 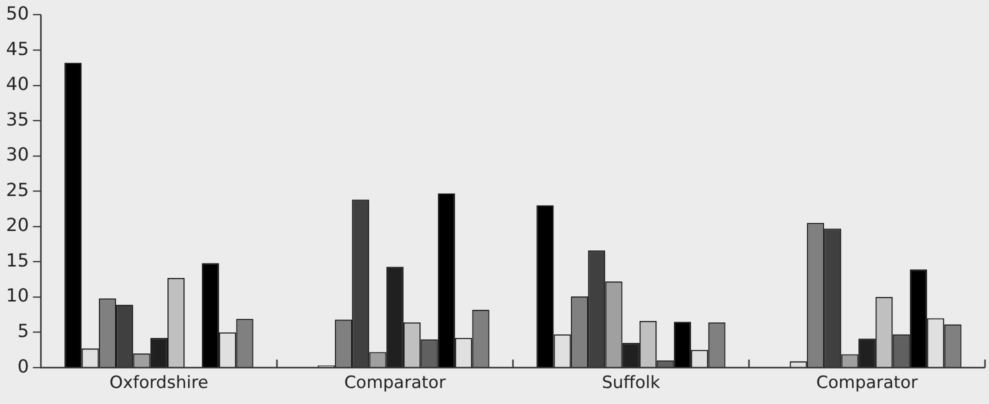 What do you see at coordinates (17, 119) in the screenshot?
I see `y-tick-label: 35` at bounding box center [17, 119].